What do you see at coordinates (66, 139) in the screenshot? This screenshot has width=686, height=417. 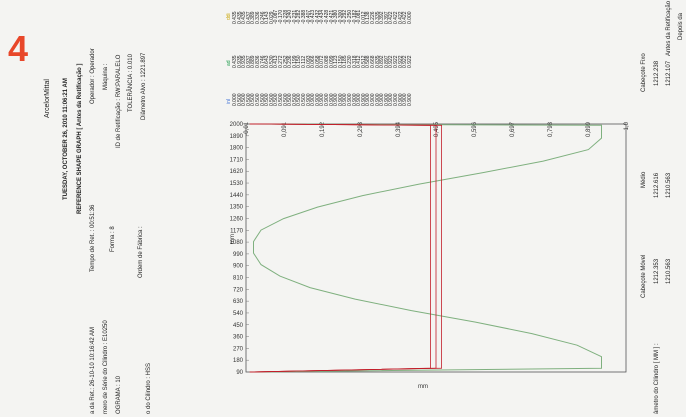 I see `report-datetime: TUESDAY, OCTOBER 26, 2010 11:06:21 AM` at bounding box center [66, 139].